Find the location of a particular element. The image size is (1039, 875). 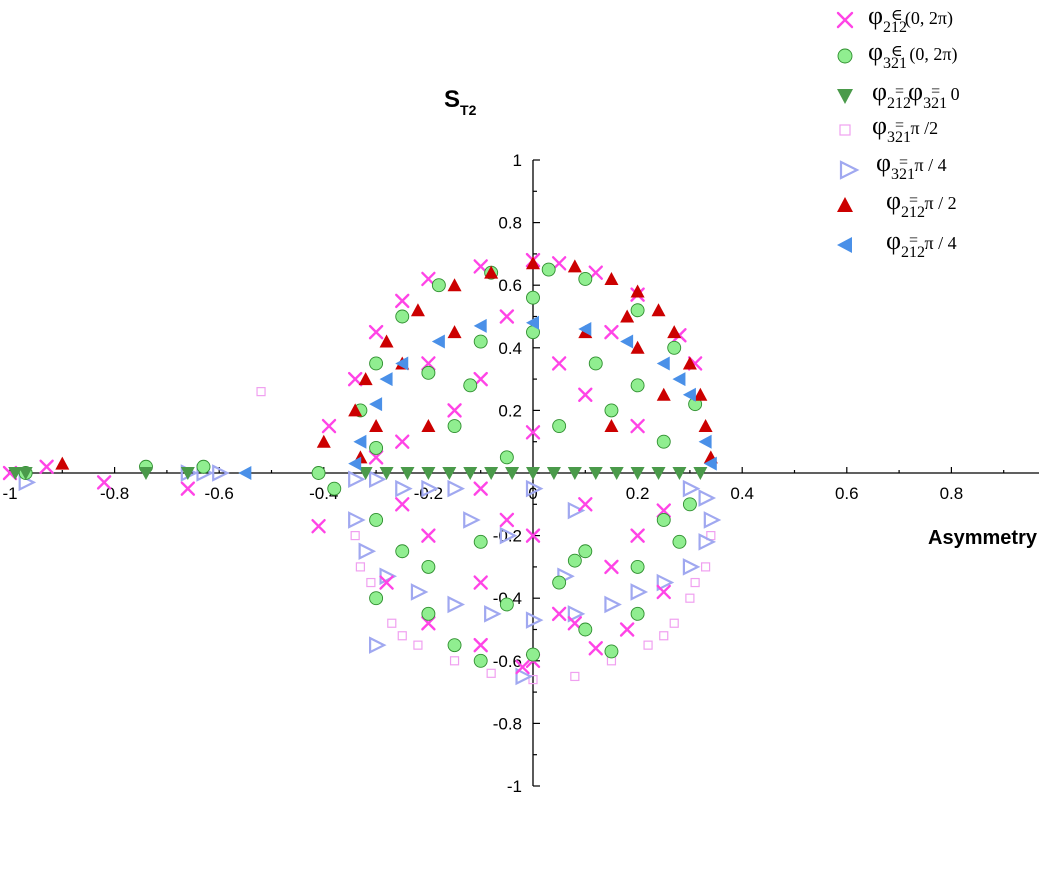

legend-label: φ321∈ (0, 2π) is located at coordinates (912, 54).